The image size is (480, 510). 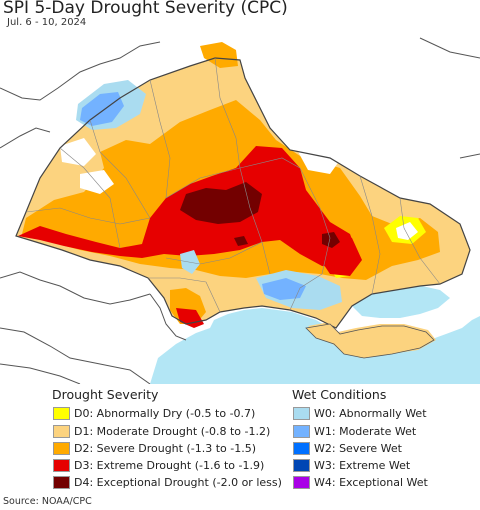 I want to click on legend-swatch-w3, so click(x=301, y=465).